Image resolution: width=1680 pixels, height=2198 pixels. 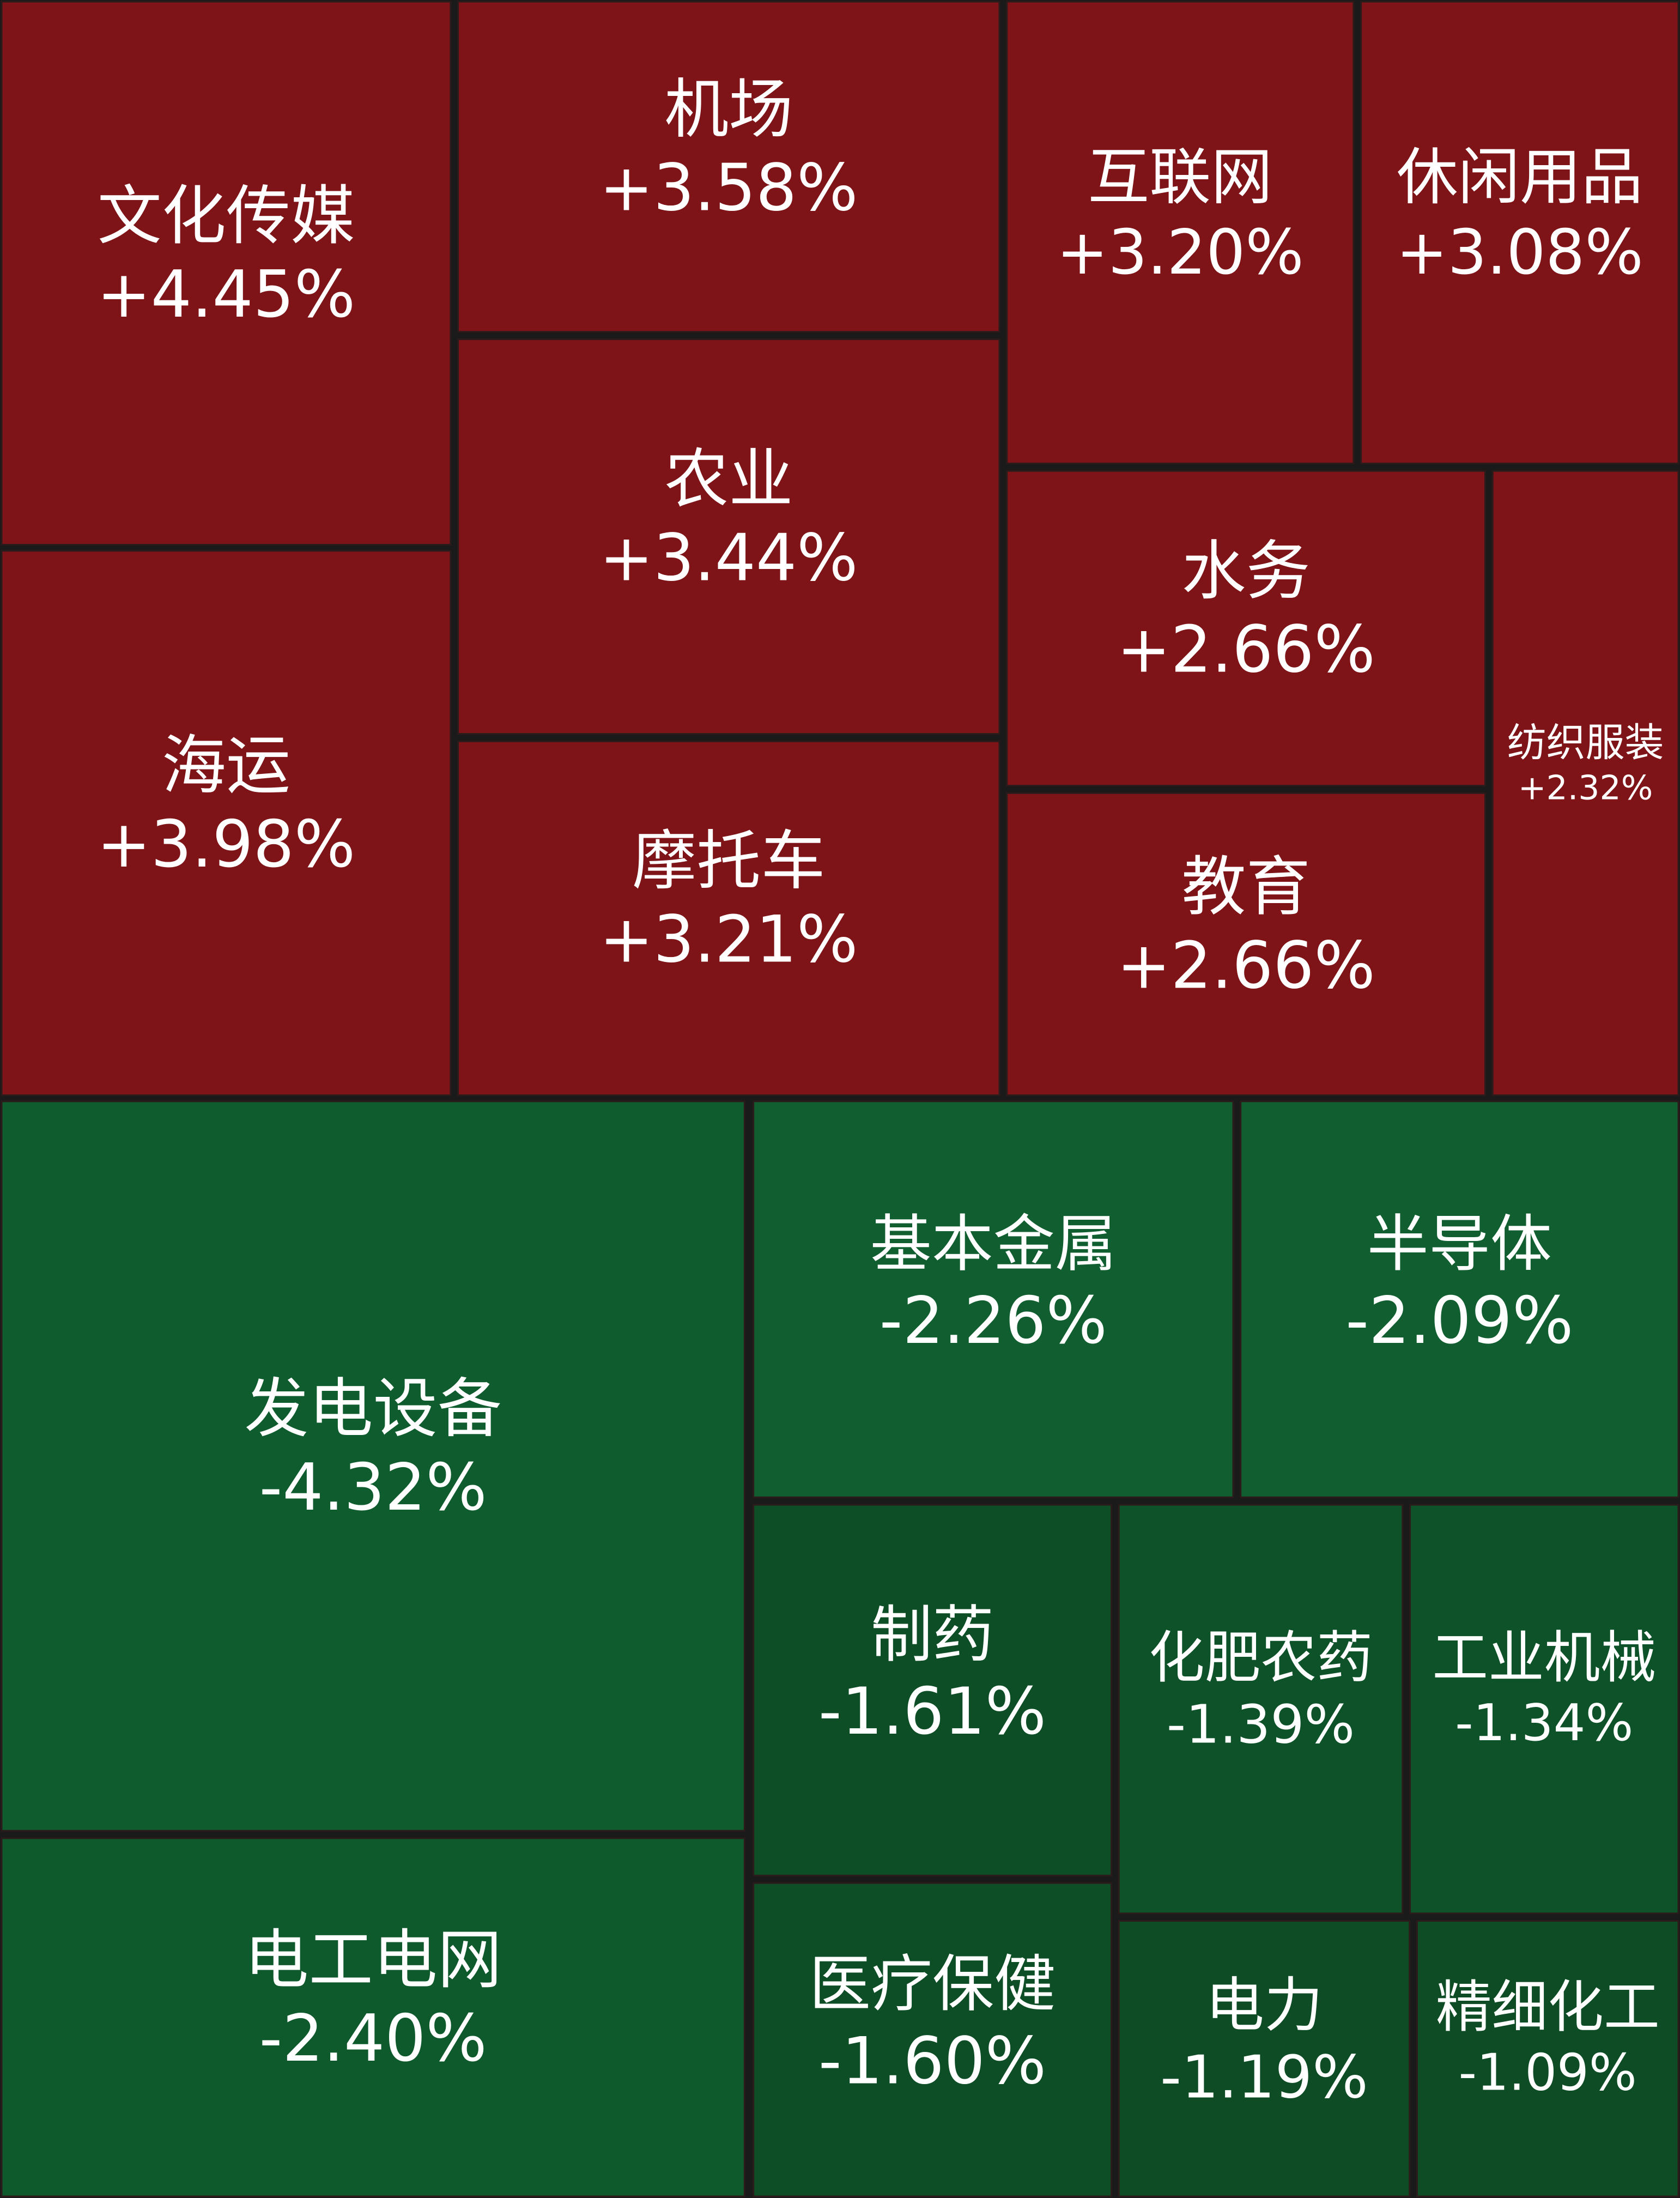 I want to click on tile-name: 海运, so click(x=226, y=766).